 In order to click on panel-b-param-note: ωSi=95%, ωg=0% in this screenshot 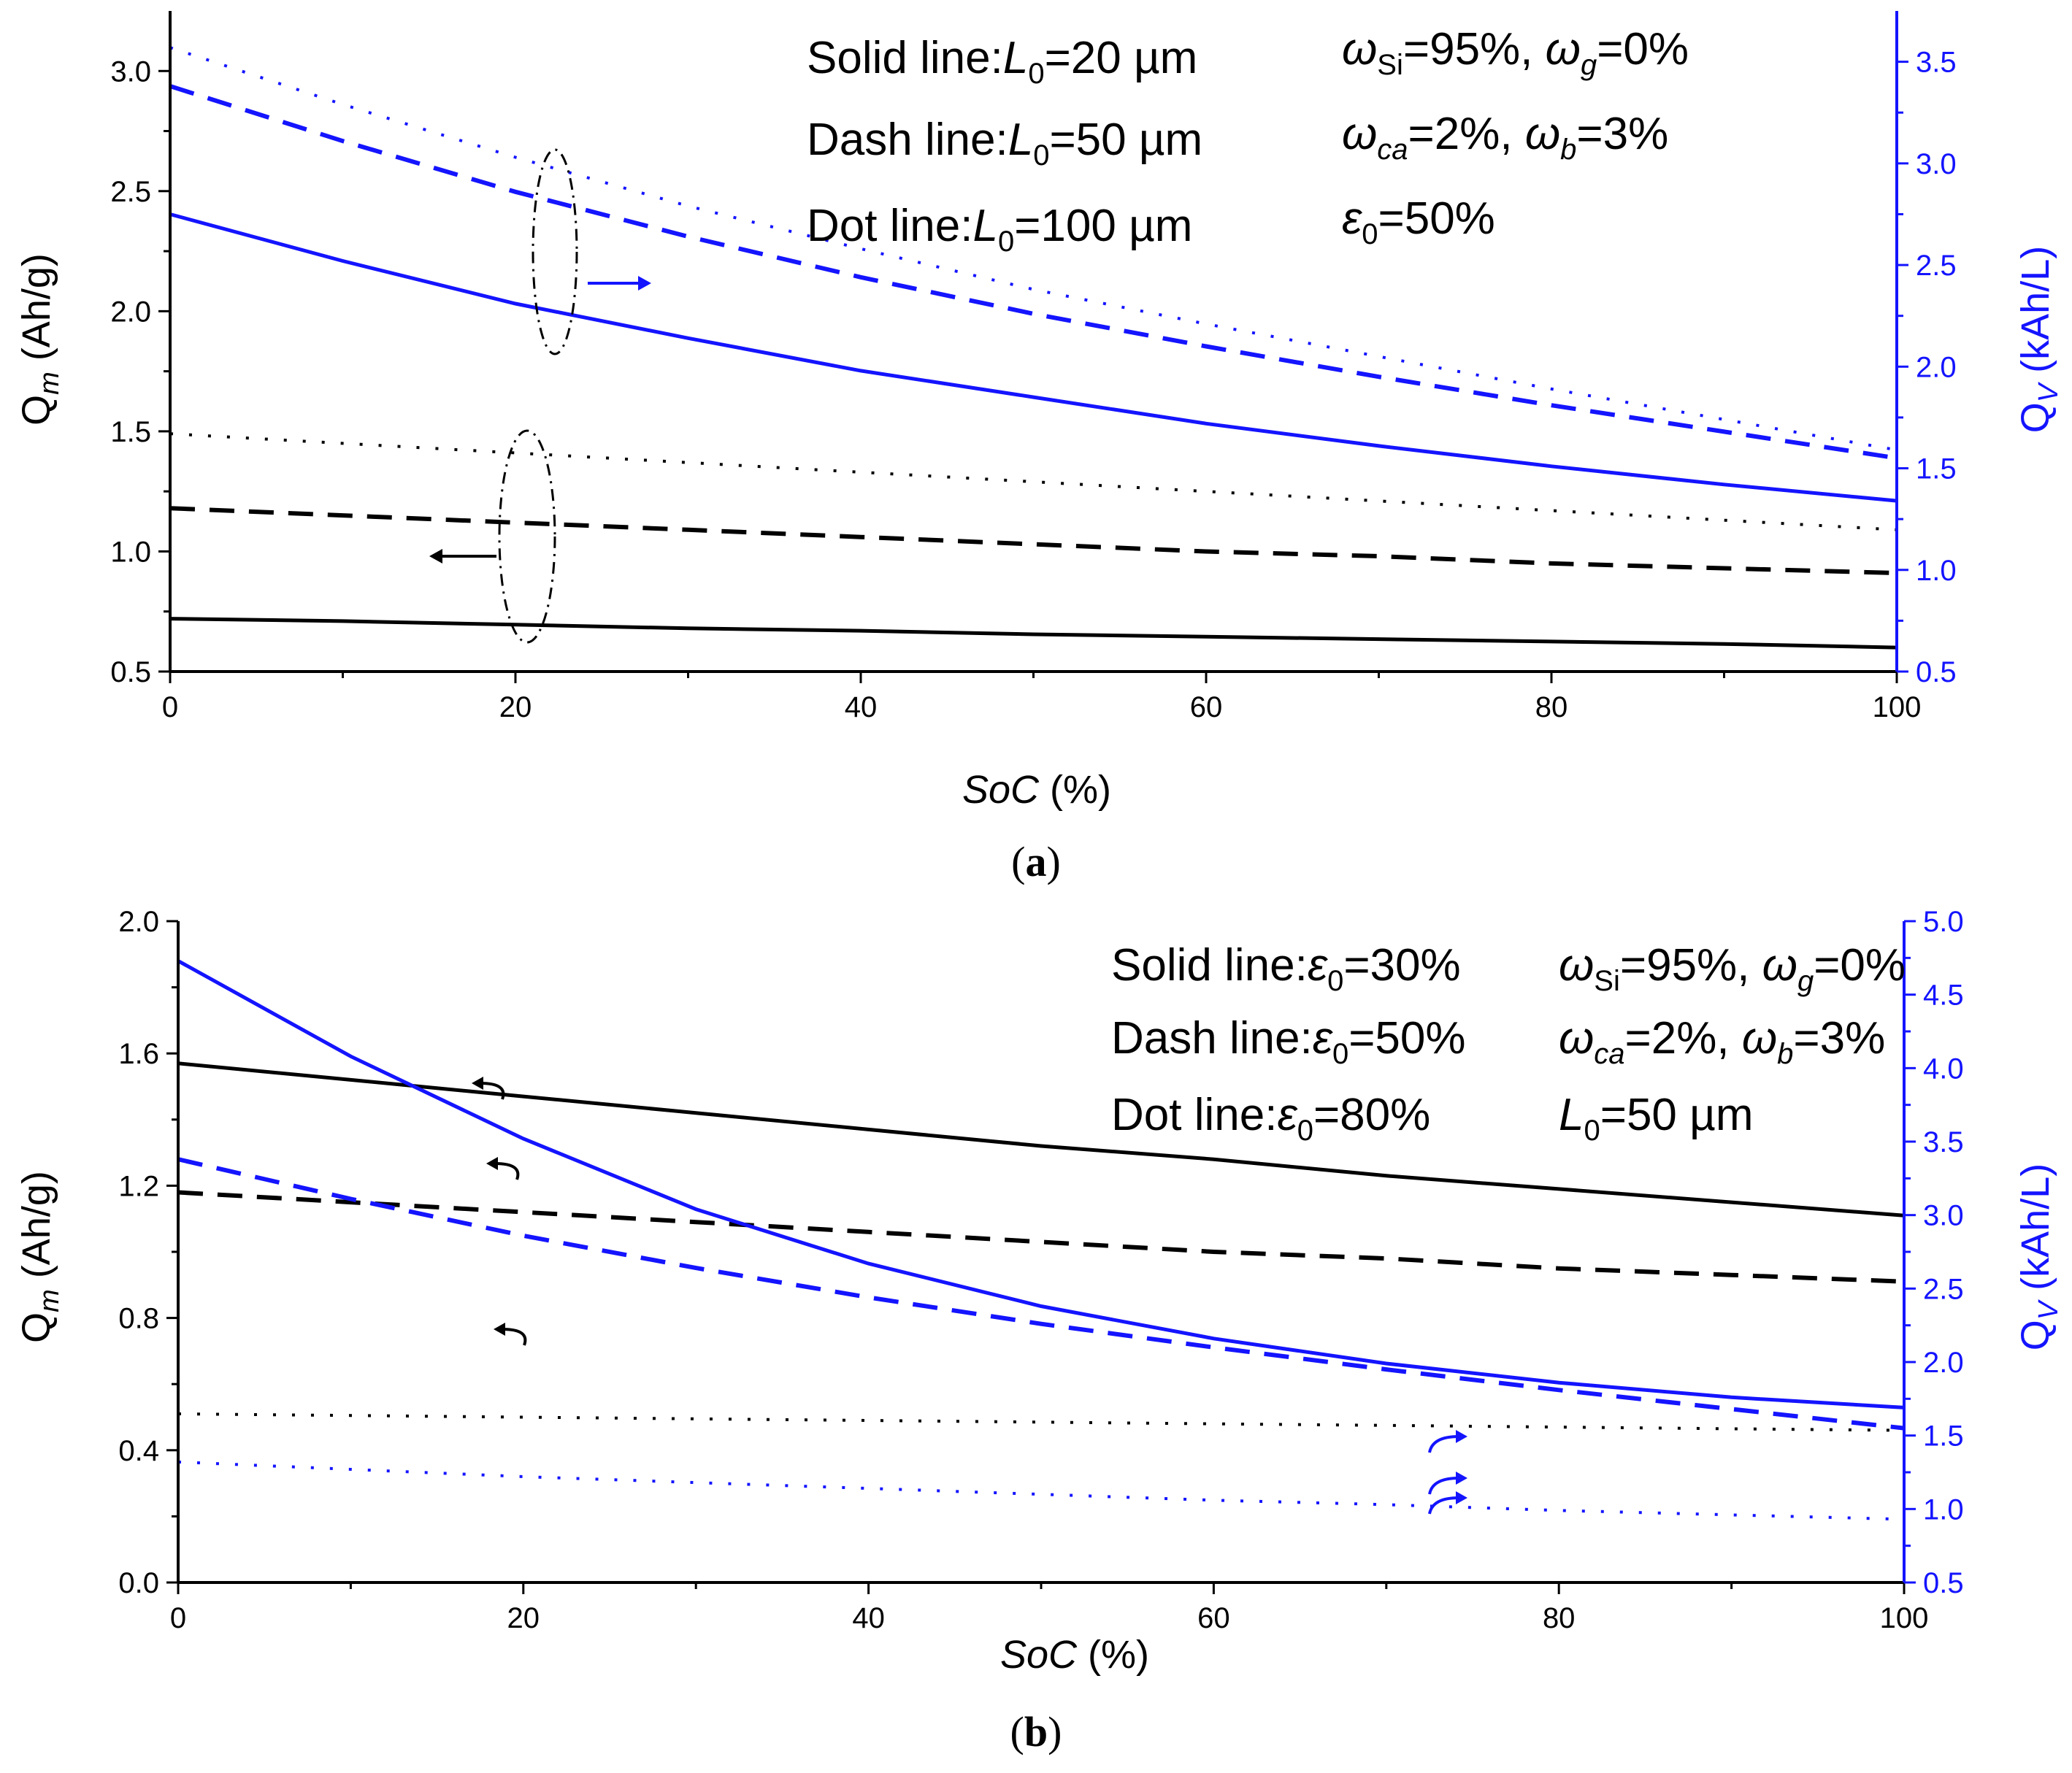, I will do `click(1733, 968)`.